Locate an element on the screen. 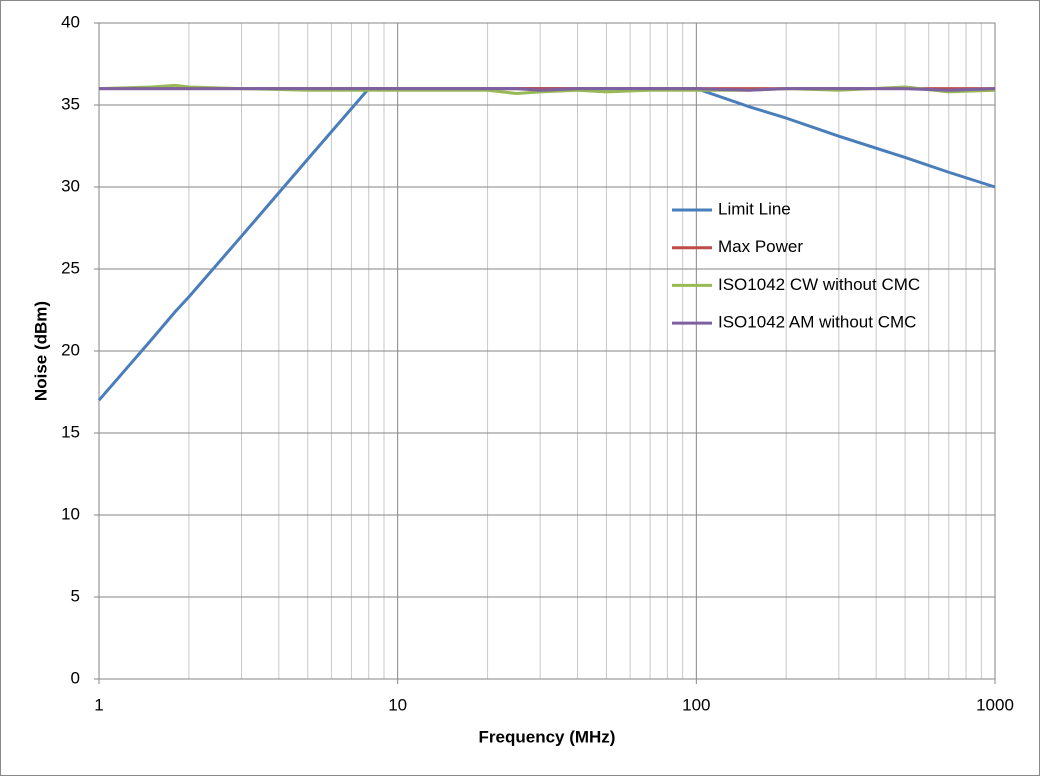 Image resolution: width=1040 pixels, height=776 pixels. legend-label: ISO1042 CW without CMC is located at coordinates (819, 284).